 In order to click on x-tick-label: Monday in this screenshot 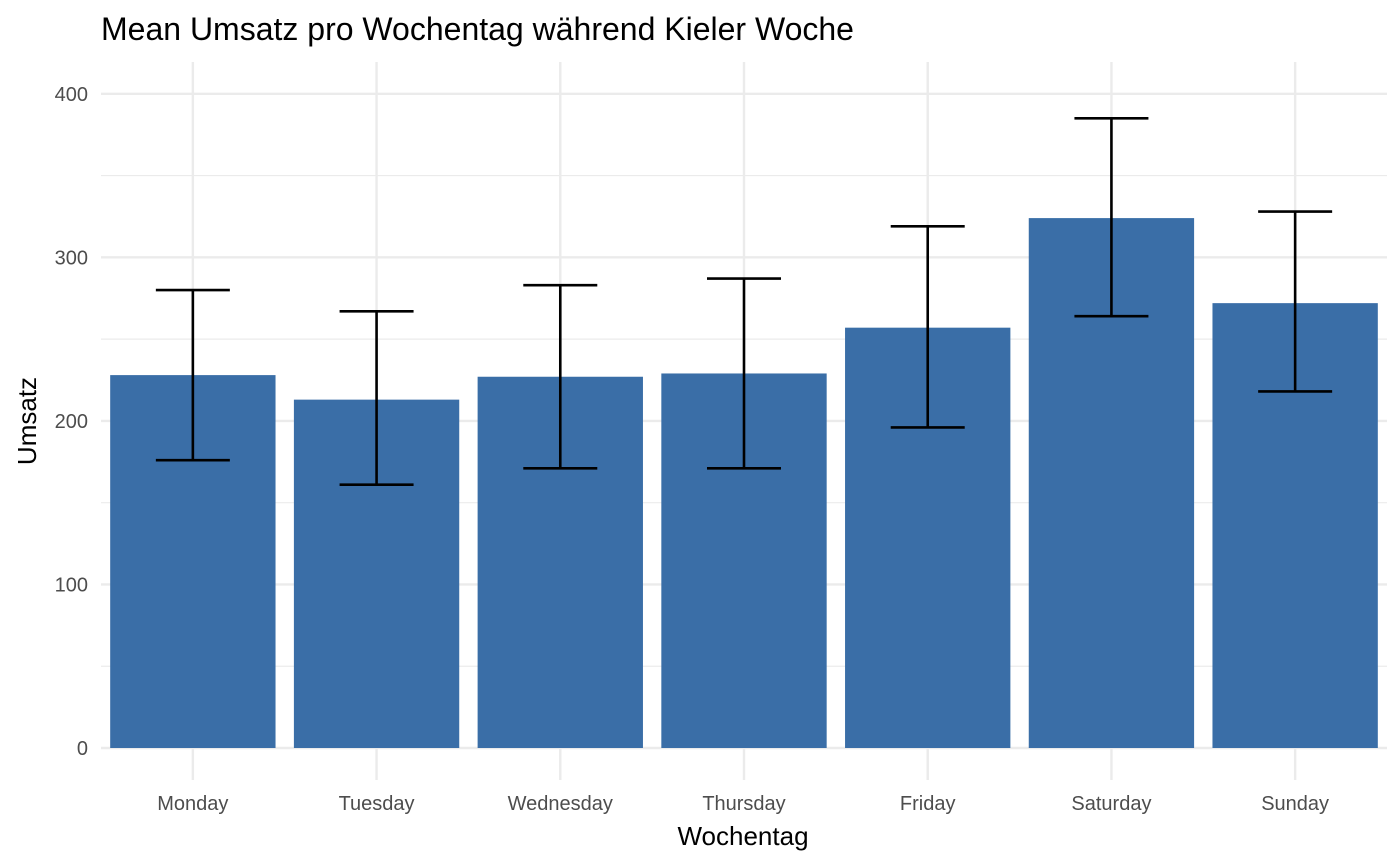, I will do `click(192, 804)`.